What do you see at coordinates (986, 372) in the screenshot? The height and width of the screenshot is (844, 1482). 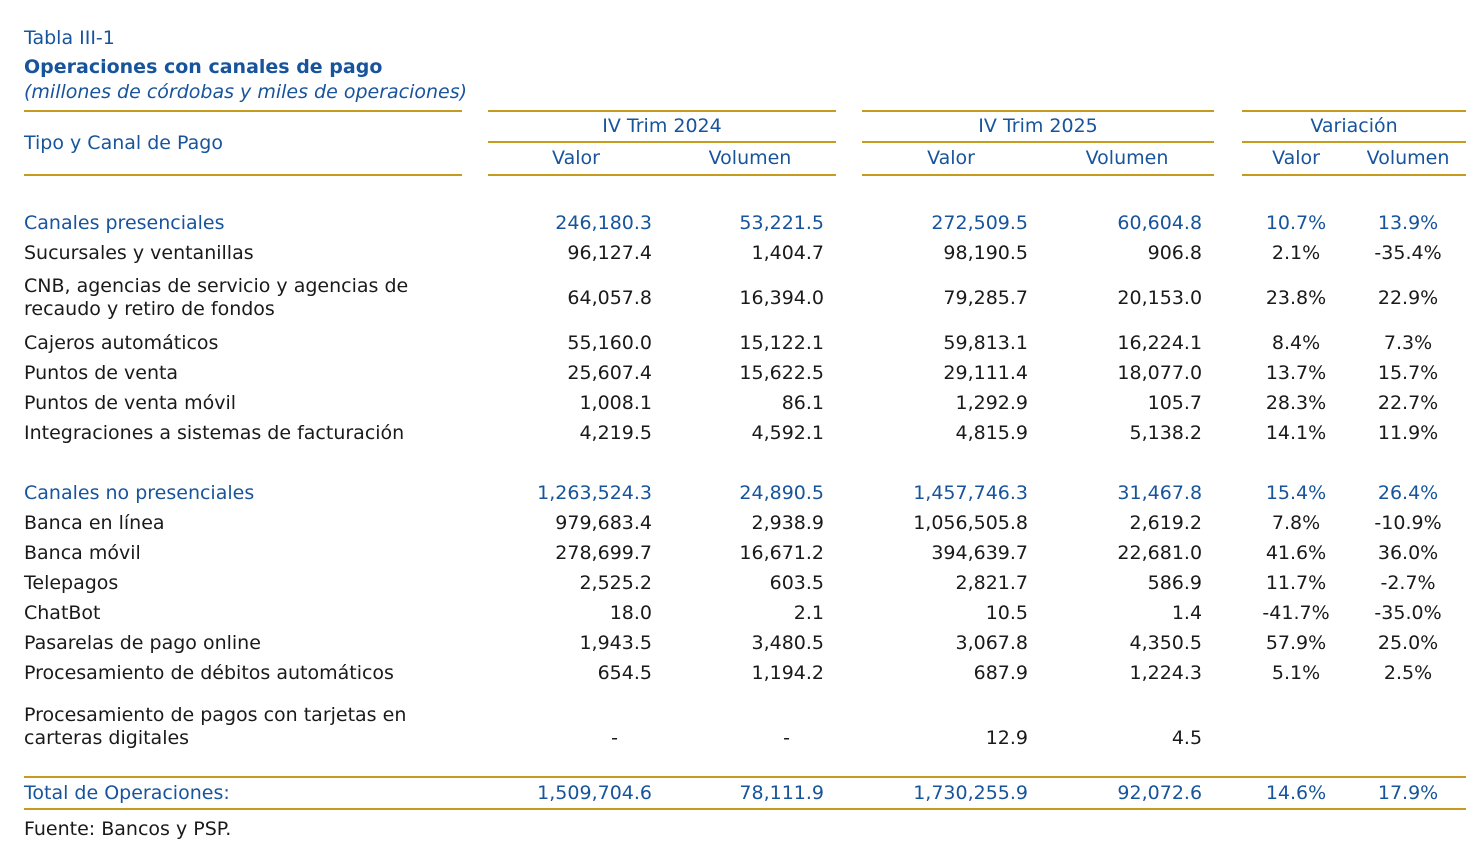 I see `cell-value: 29,111.4` at bounding box center [986, 372].